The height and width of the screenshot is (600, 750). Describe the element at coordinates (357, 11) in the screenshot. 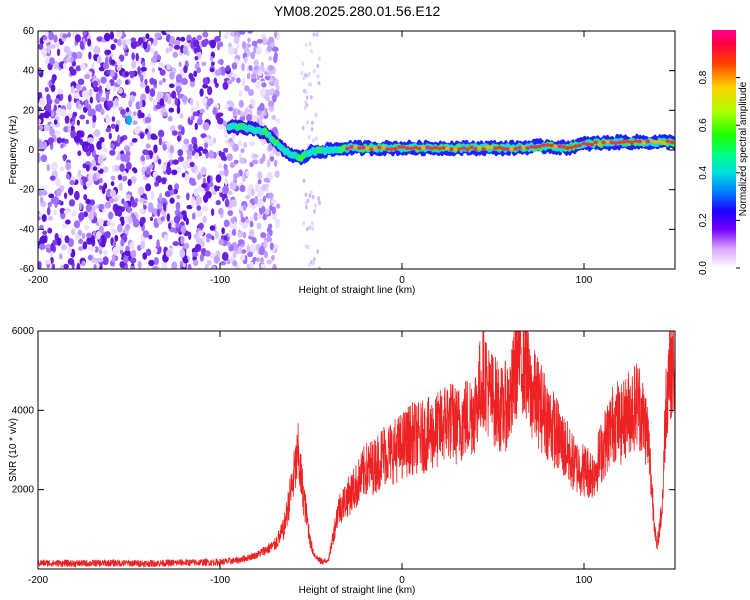

I see `chart-title: YM08.2025.280.01.56.E12` at that location.